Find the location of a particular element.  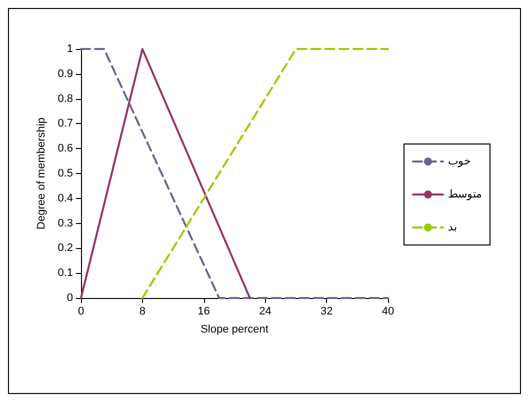

x-tick-label: 8 is located at coordinates (142, 312).